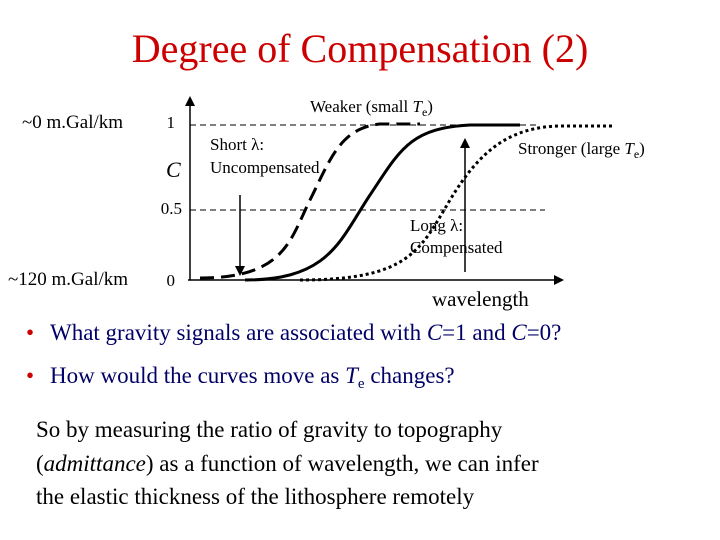  Describe the element at coordinates (68, 279) in the screenshot. I see `bottom-scale-label: ~120 m.Gal/km` at that location.